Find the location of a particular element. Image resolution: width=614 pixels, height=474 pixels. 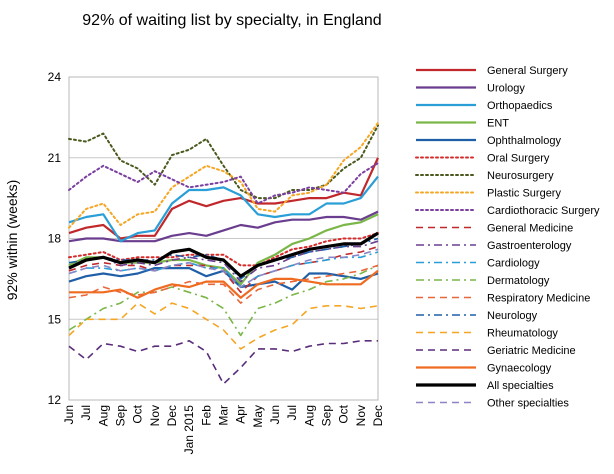

series-line-cardiology is located at coordinates (223, 269).